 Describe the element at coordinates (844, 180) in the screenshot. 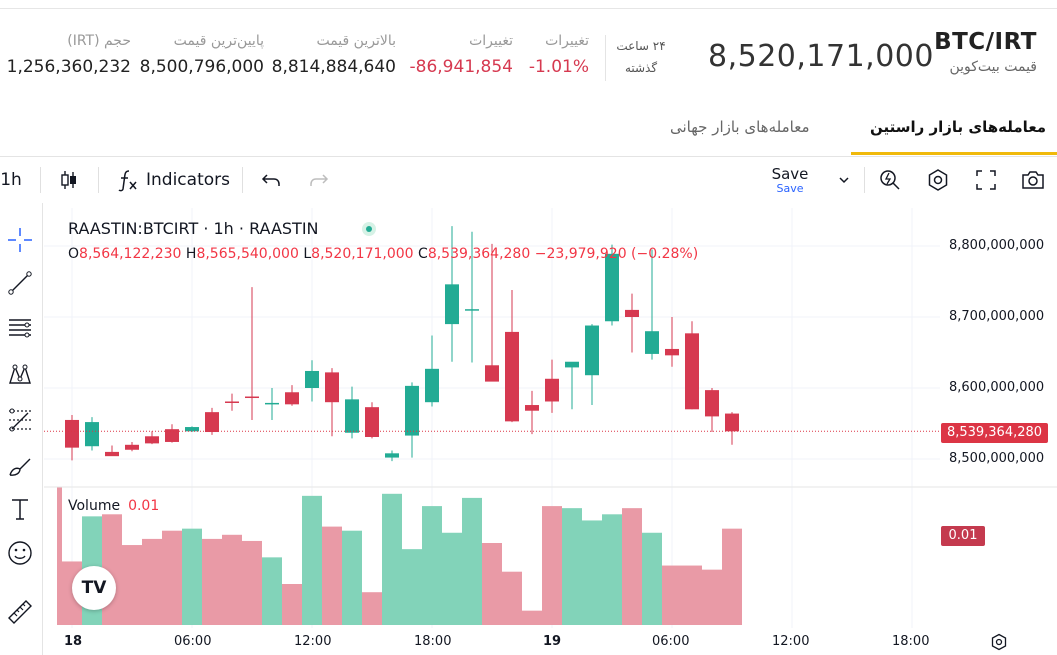

I see `chevron-down-icon` at that location.